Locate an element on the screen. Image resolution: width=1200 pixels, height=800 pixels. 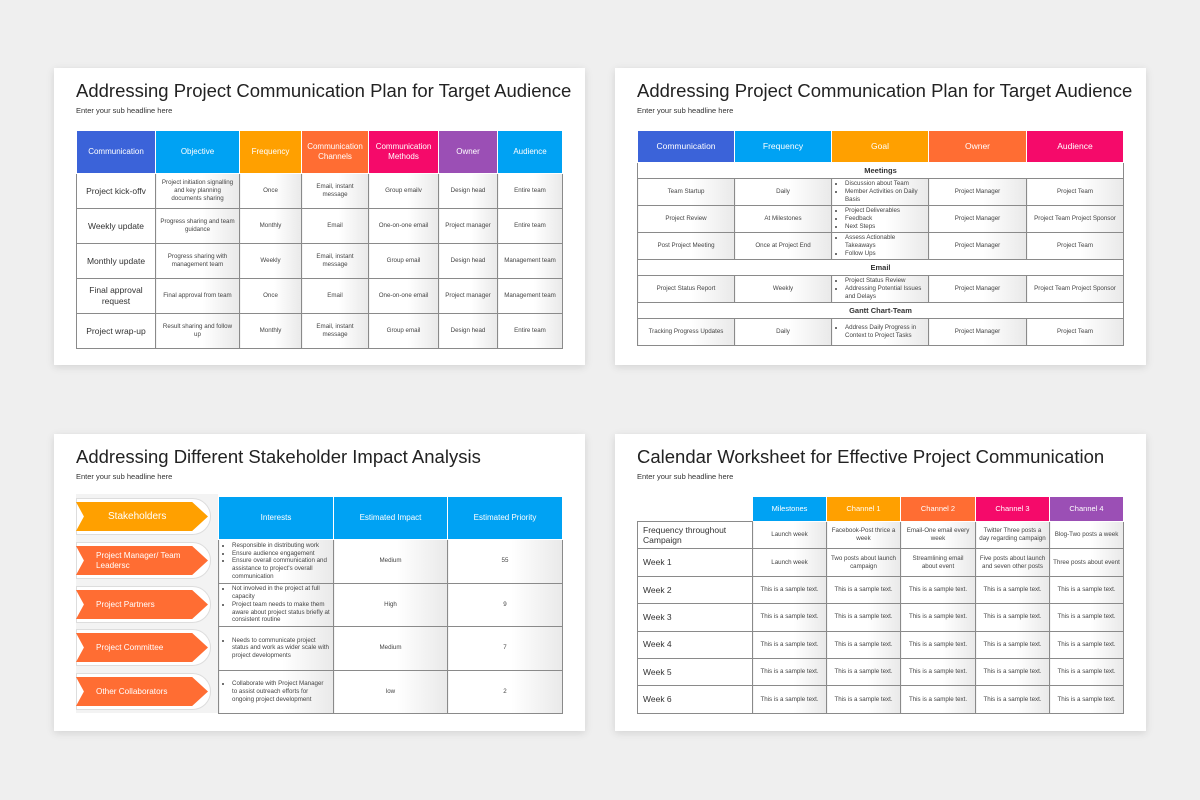
bullet-item: Project Status Review is located at coordinates (885, 281).